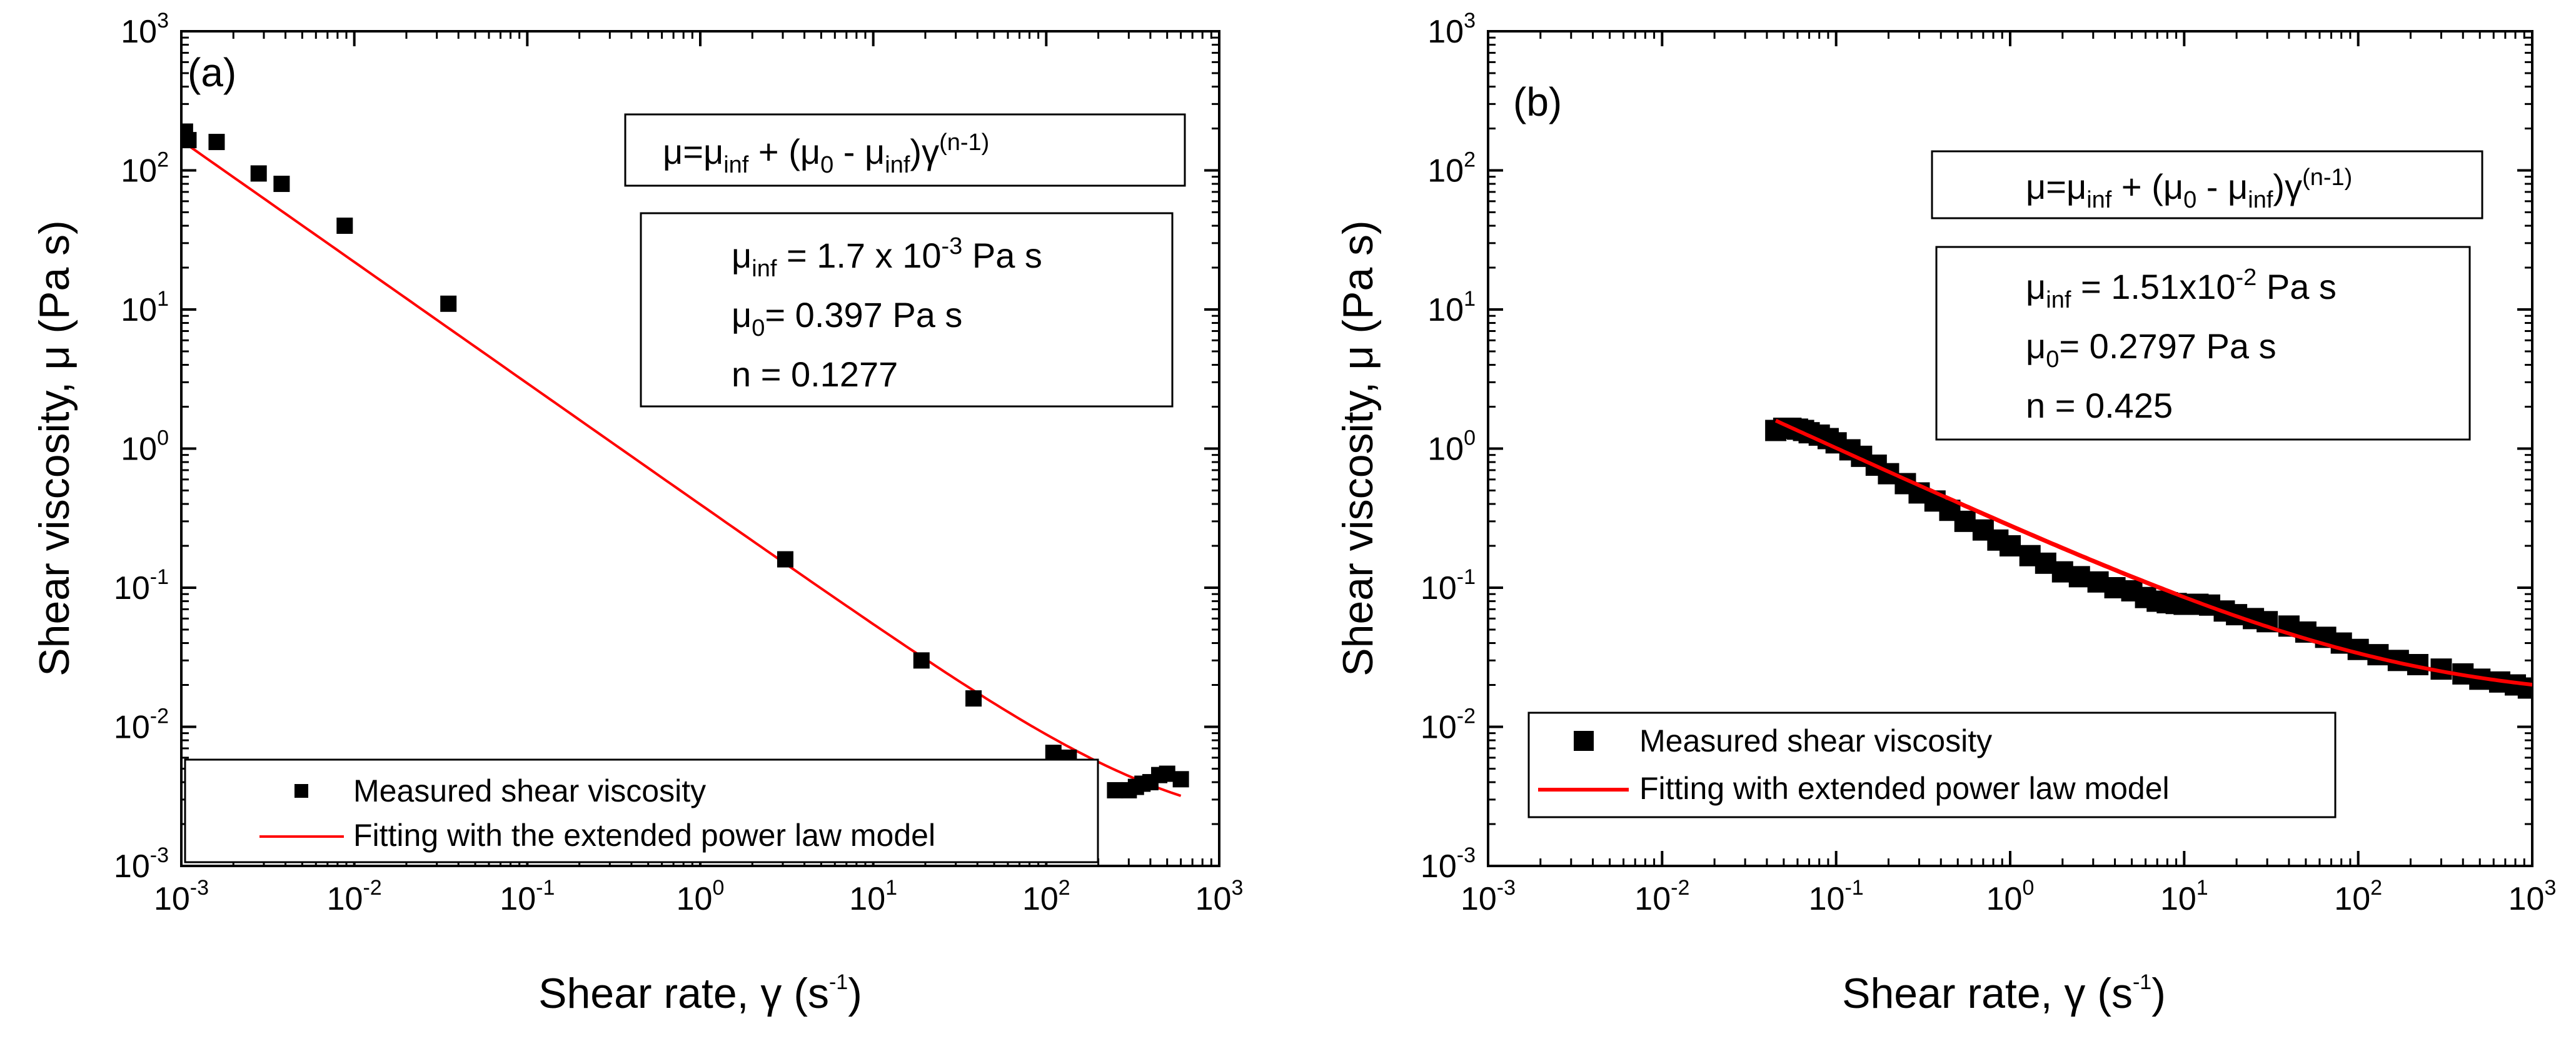  I want to click on x-axis-title-exponent: -1, so click(838, 982).